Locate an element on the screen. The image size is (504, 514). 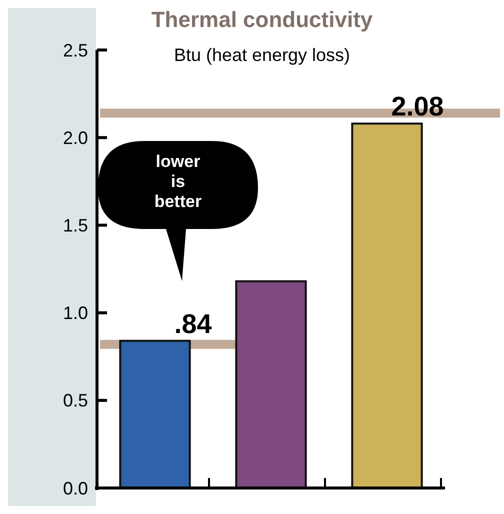
annotation: lower is better is located at coordinates (178, 181).